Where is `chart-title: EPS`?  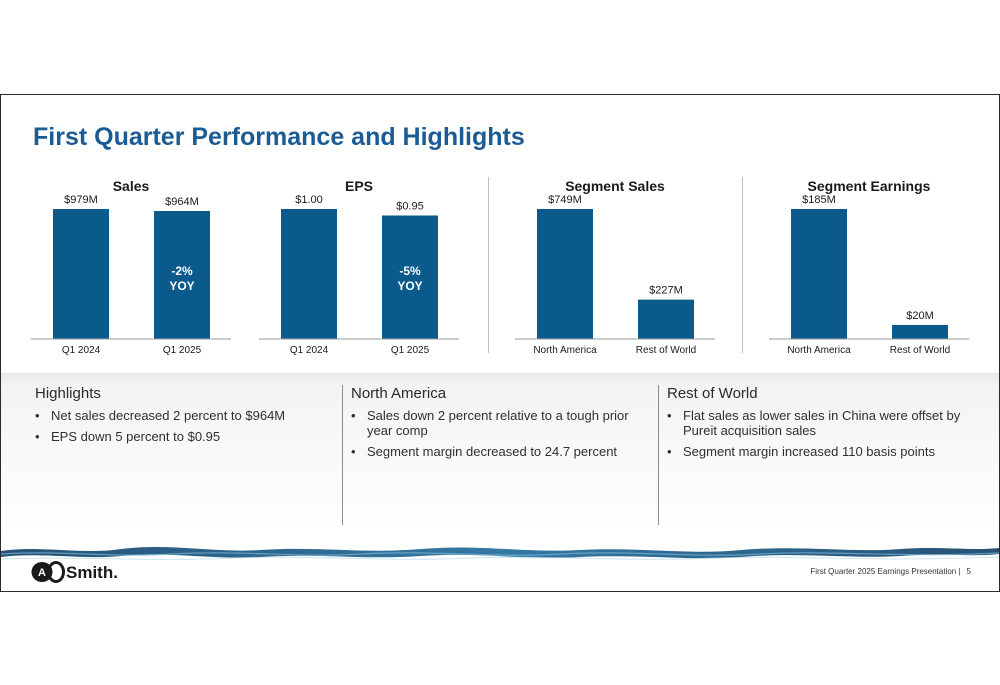 chart-title: EPS is located at coordinates (359, 186).